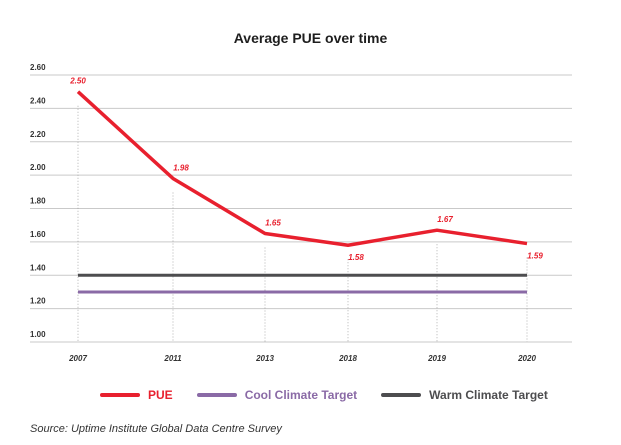  Describe the element at coordinates (445, 219) in the screenshot. I see `data-label: 1.67` at that location.